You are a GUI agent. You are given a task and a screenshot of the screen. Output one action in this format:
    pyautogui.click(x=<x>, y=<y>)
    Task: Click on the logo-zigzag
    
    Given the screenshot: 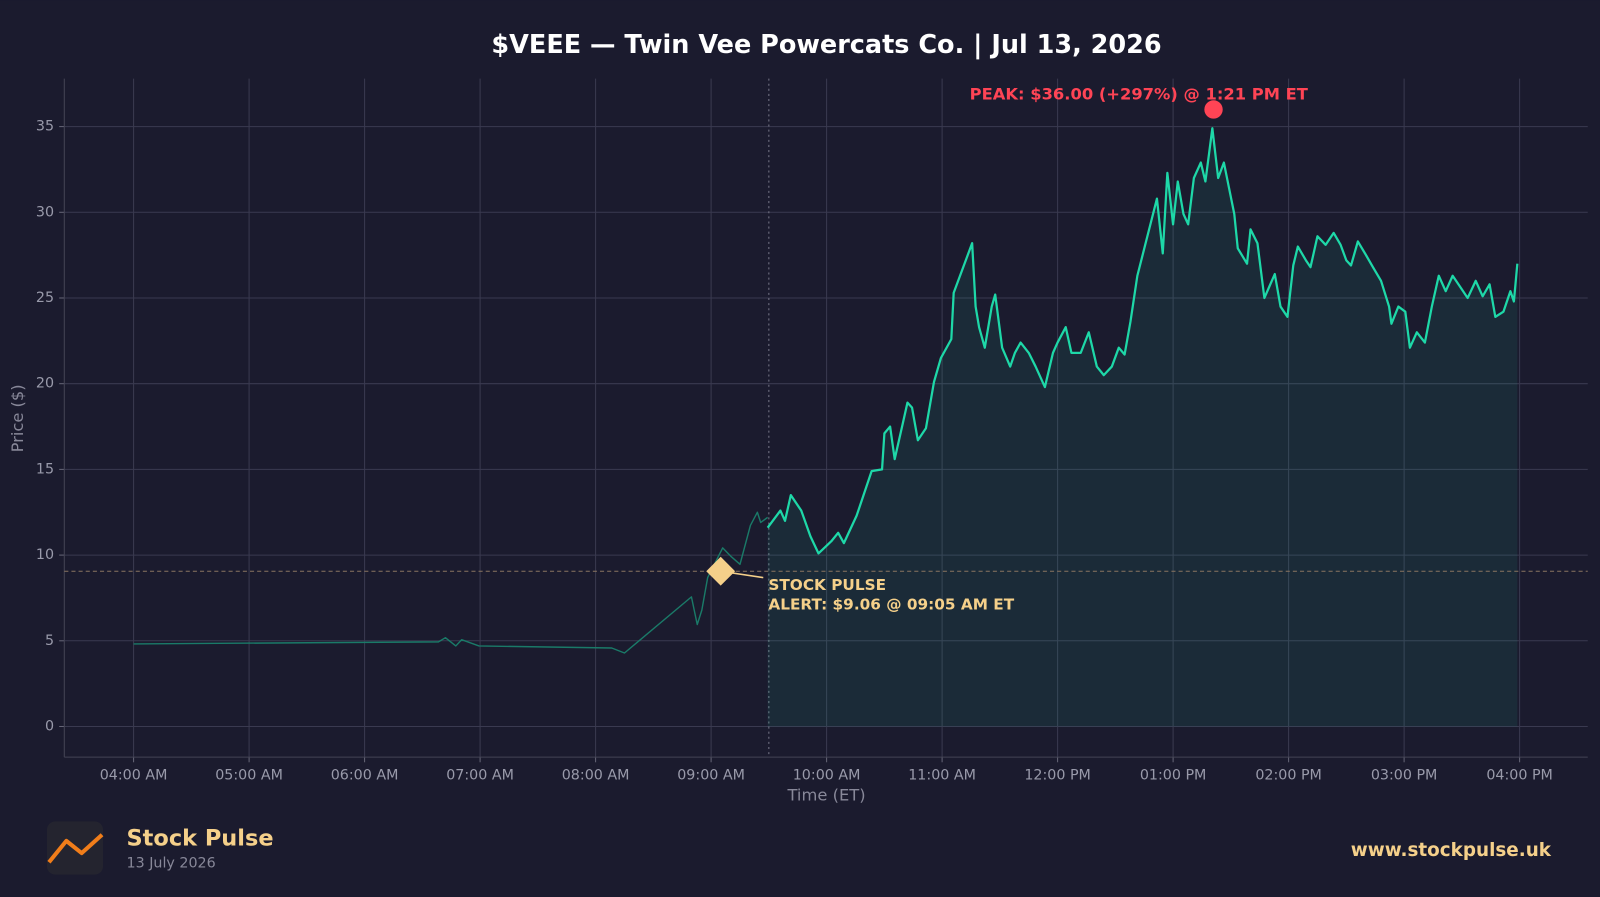 What is the action you would take?
    pyautogui.click(x=75, y=848)
    